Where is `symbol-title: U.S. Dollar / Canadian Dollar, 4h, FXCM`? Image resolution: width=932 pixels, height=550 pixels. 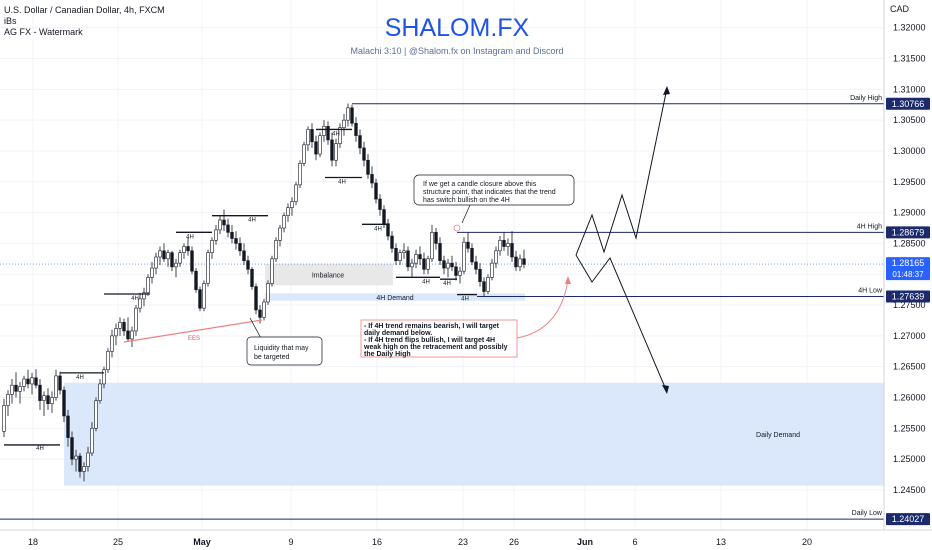 symbol-title: U.S. Dollar / Canadian Dollar, 4h, FXCM is located at coordinates (84, 10).